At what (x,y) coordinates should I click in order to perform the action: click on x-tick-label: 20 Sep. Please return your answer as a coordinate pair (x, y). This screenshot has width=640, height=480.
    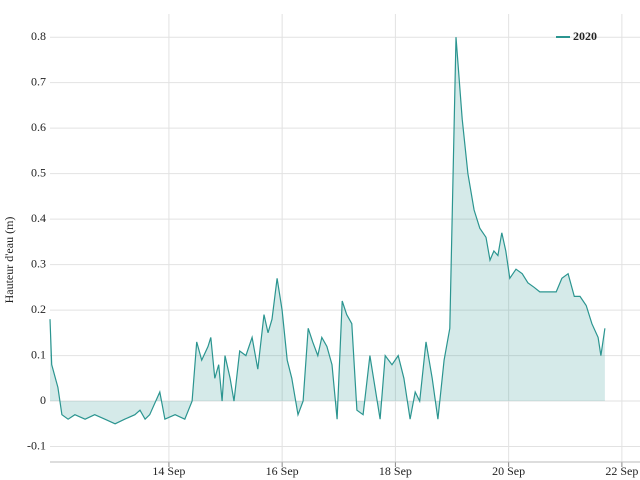
    Looking at the image, I should click on (508, 471).